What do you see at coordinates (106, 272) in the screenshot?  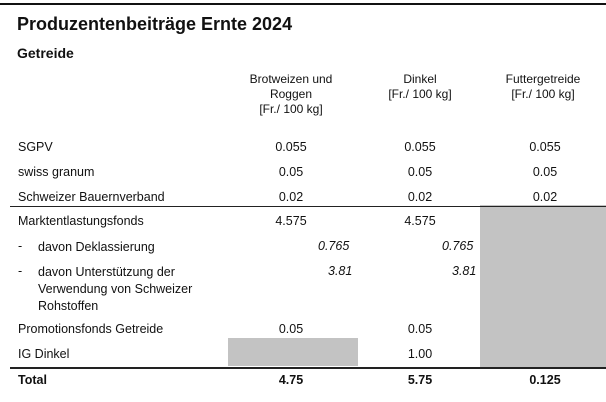 I see `row-label-line: davon Unterstützung der` at bounding box center [106, 272].